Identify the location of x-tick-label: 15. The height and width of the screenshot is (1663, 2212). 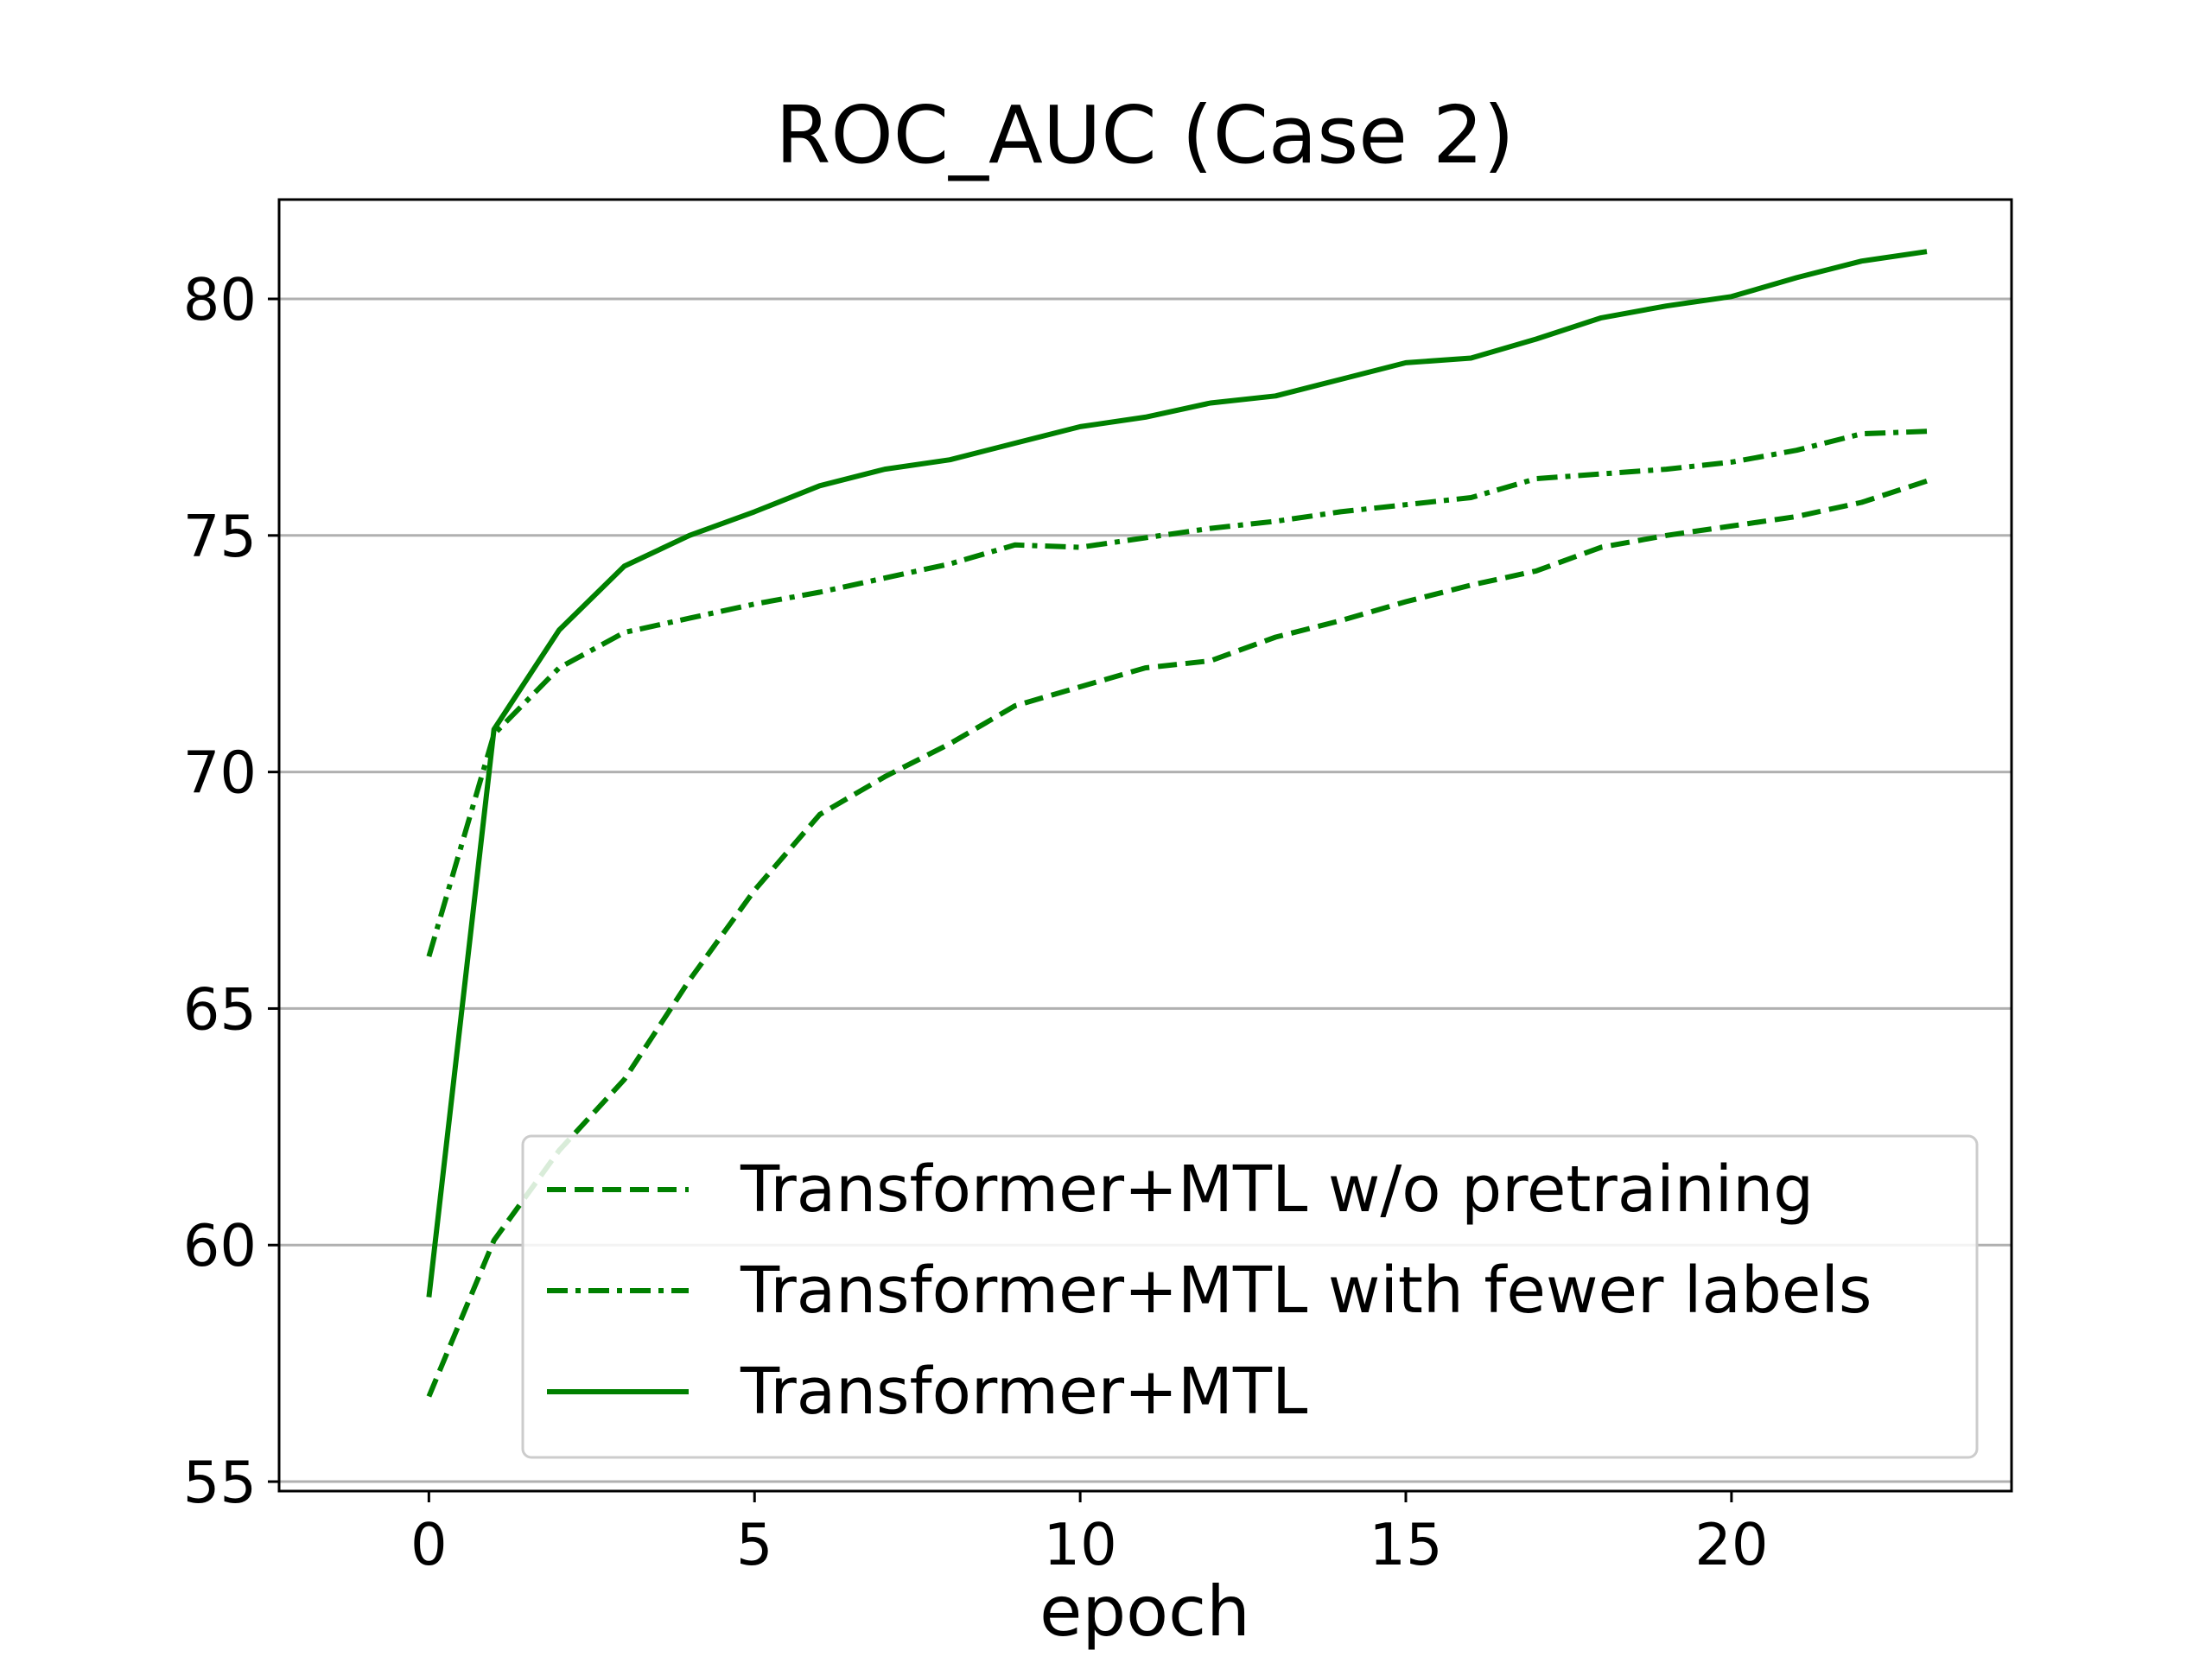
(1405, 1545).